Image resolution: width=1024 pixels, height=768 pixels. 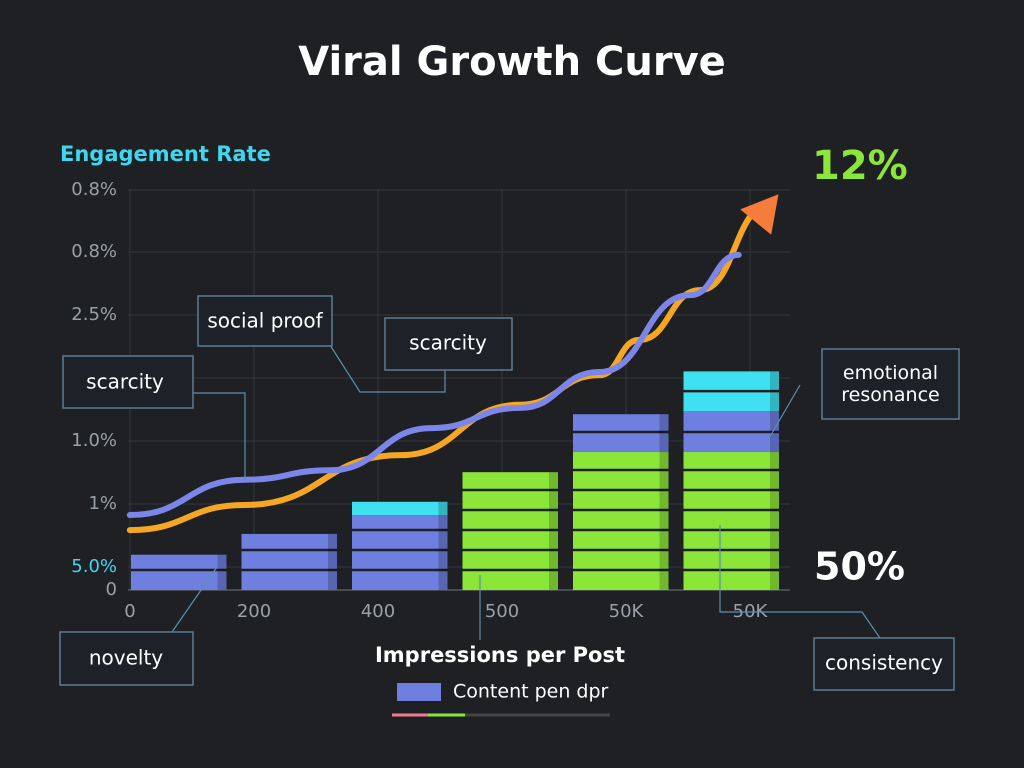 What do you see at coordinates (419, 692) in the screenshot?
I see `legend-swatch` at bounding box center [419, 692].